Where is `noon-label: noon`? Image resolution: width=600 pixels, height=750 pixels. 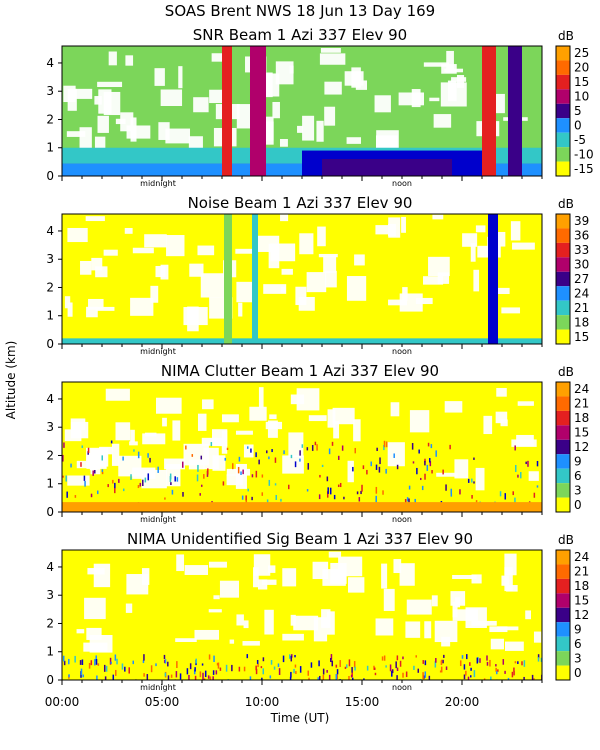 noon-label: noon is located at coordinates (402, 183).